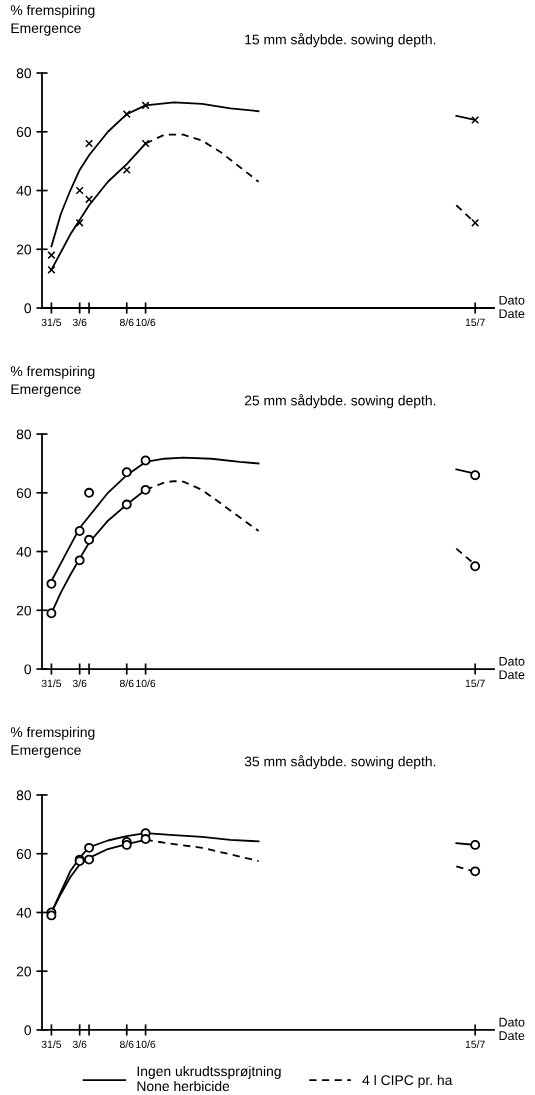  Describe the element at coordinates (407, 1081) in the screenshot. I see `legend-label: 4 l CIPC pr. ha` at that location.